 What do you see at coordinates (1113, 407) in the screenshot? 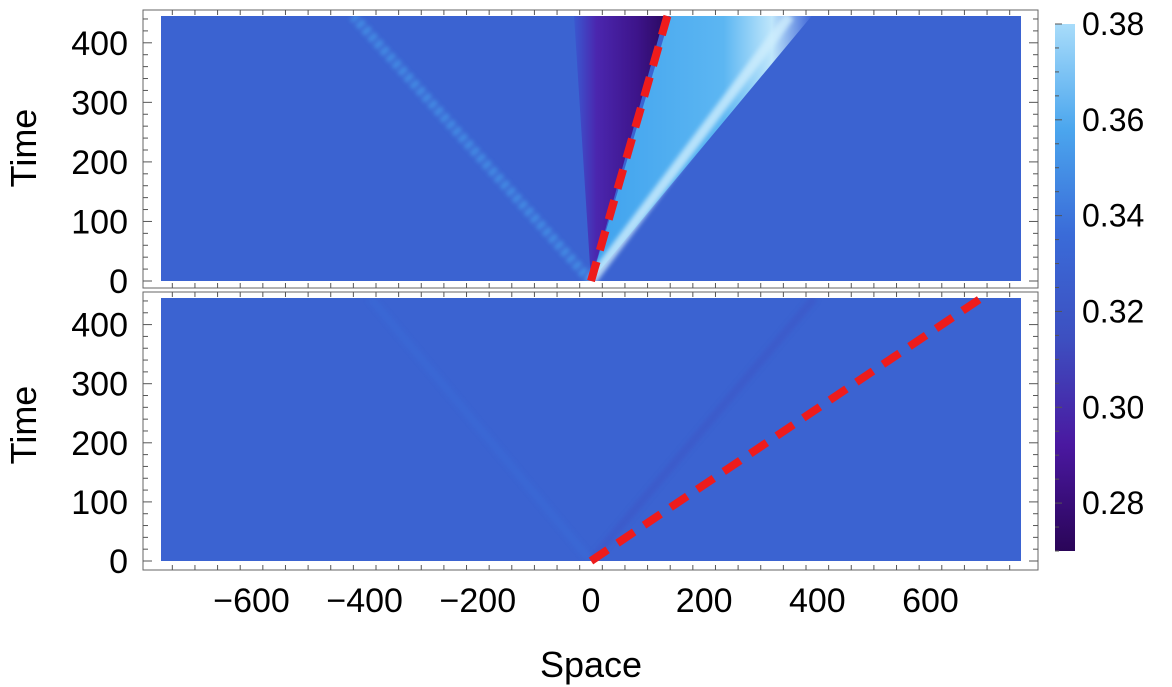
I see `colorbar-tick-label: 0.30` at bounding box center [1113, 407].